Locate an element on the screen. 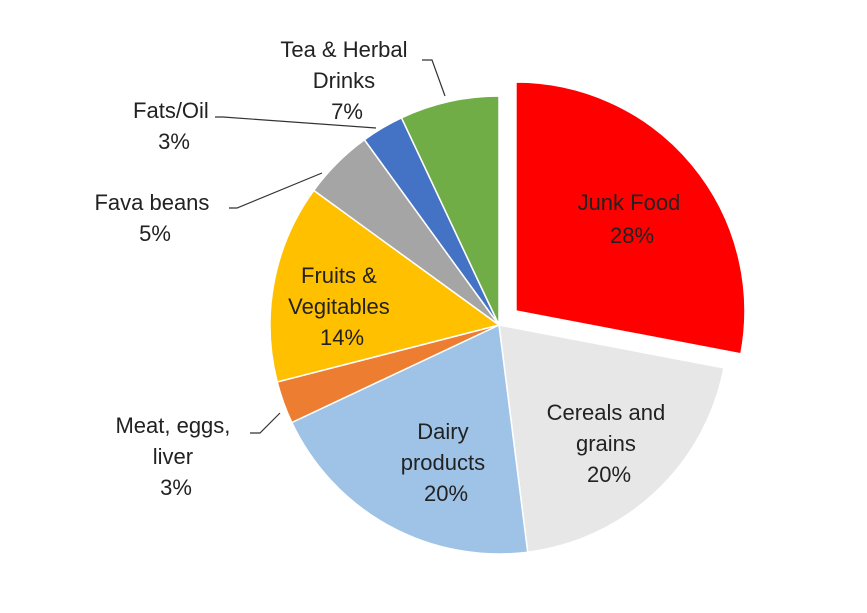 The image size is (867, 613). label-meat-line-3: 3% is located at coordinates (176, 487).